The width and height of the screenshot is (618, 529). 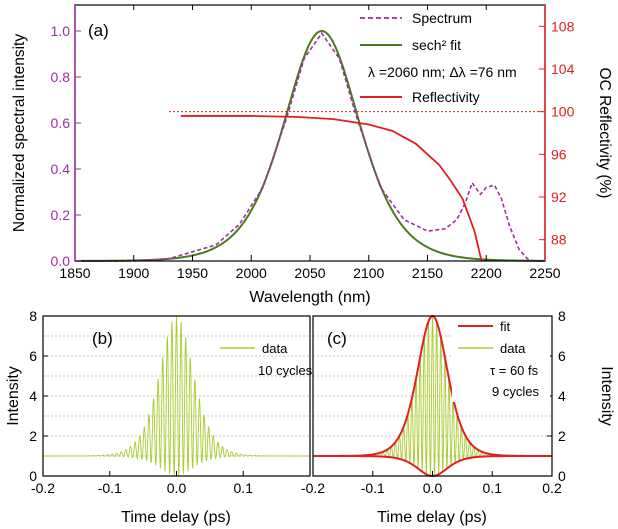 What do you see at coordinates (486, 273) in the screenshot?
I see `x-tick-label: 2200` at bounding box center [486, 273].